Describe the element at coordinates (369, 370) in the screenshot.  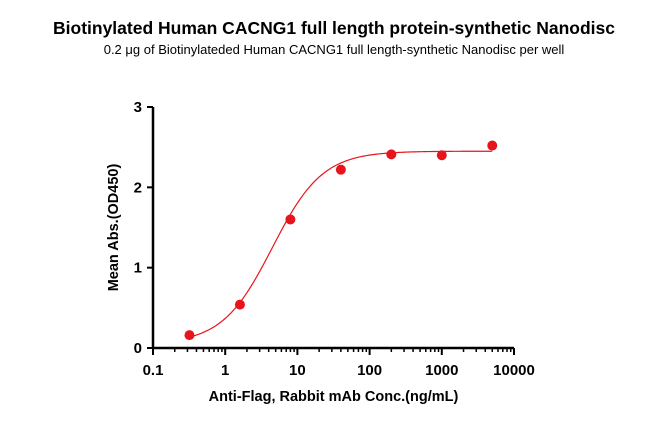
I see `x-tick-label: 100` at that location.